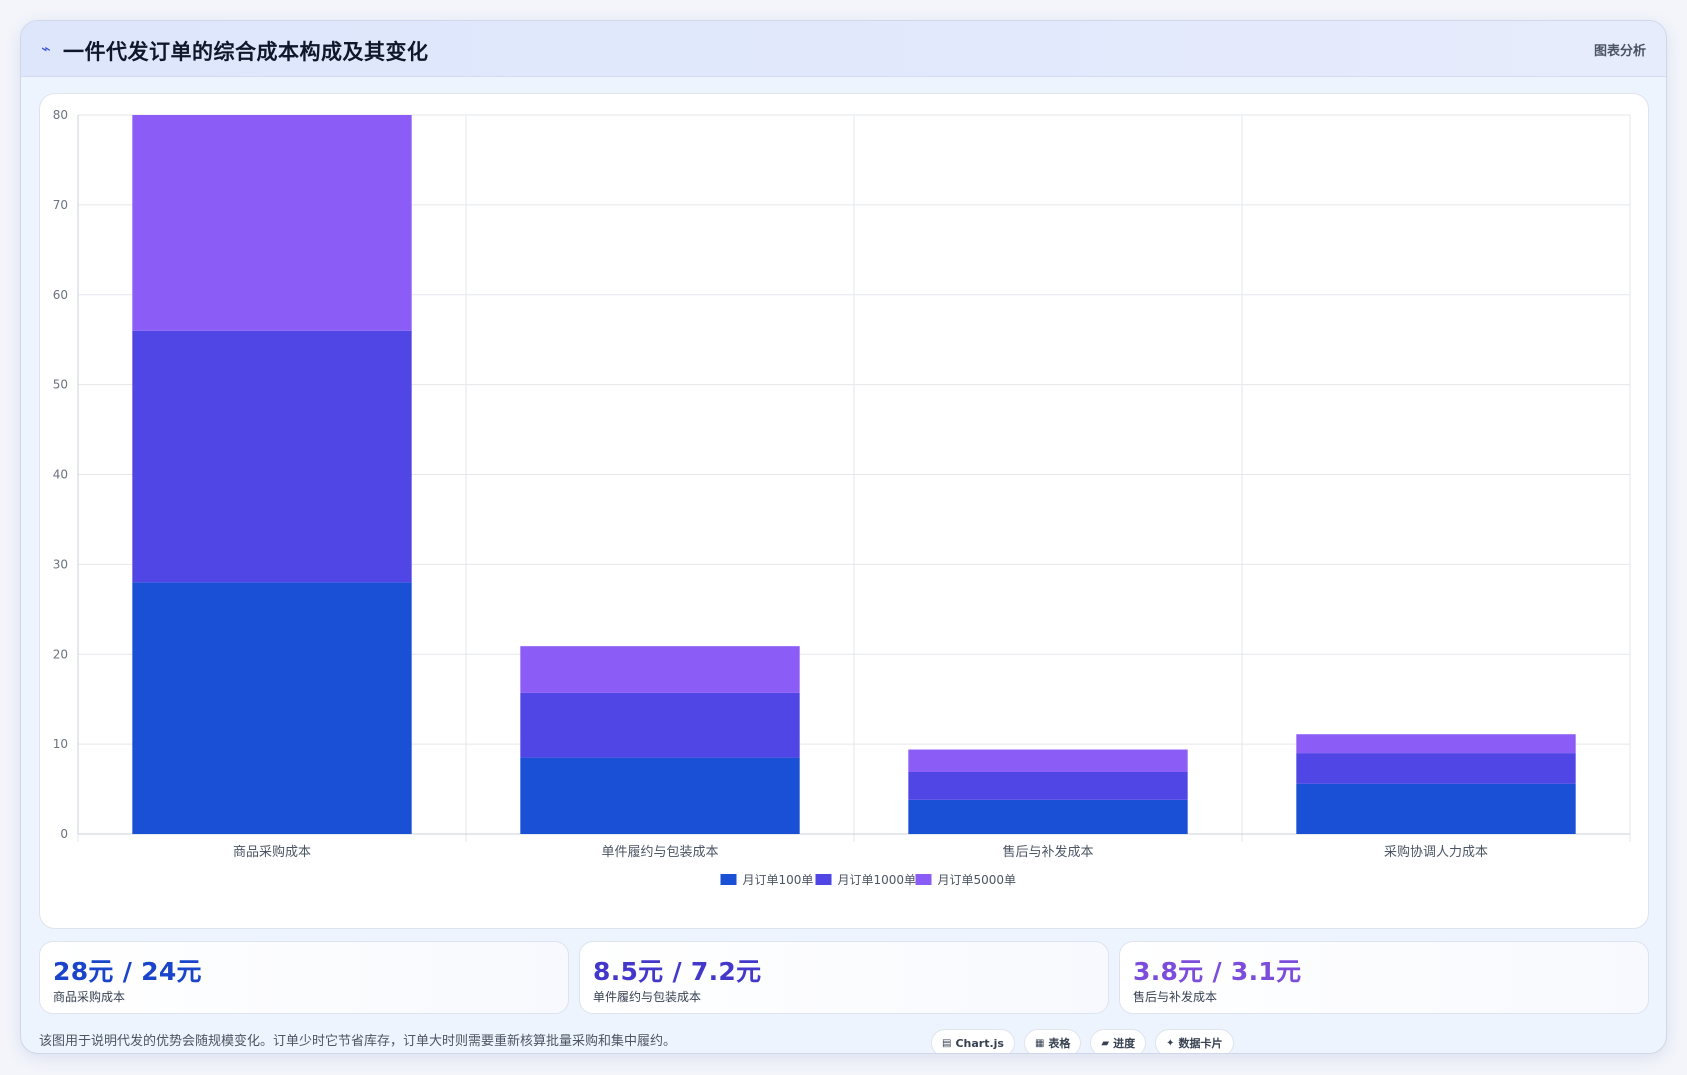 The width and height of the screenshot is (1687, 1075). I want to click on stat-label: 商品采购成本, so click(89, 997).